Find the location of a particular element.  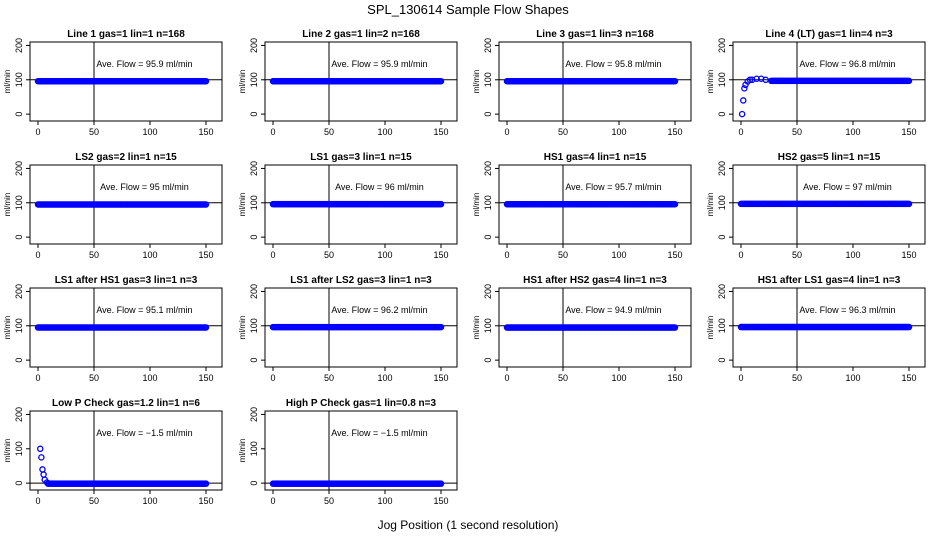

panel-title: LS1 after HS1 gas=3 lin=1 n=3 is located at coordinates (126, 280).